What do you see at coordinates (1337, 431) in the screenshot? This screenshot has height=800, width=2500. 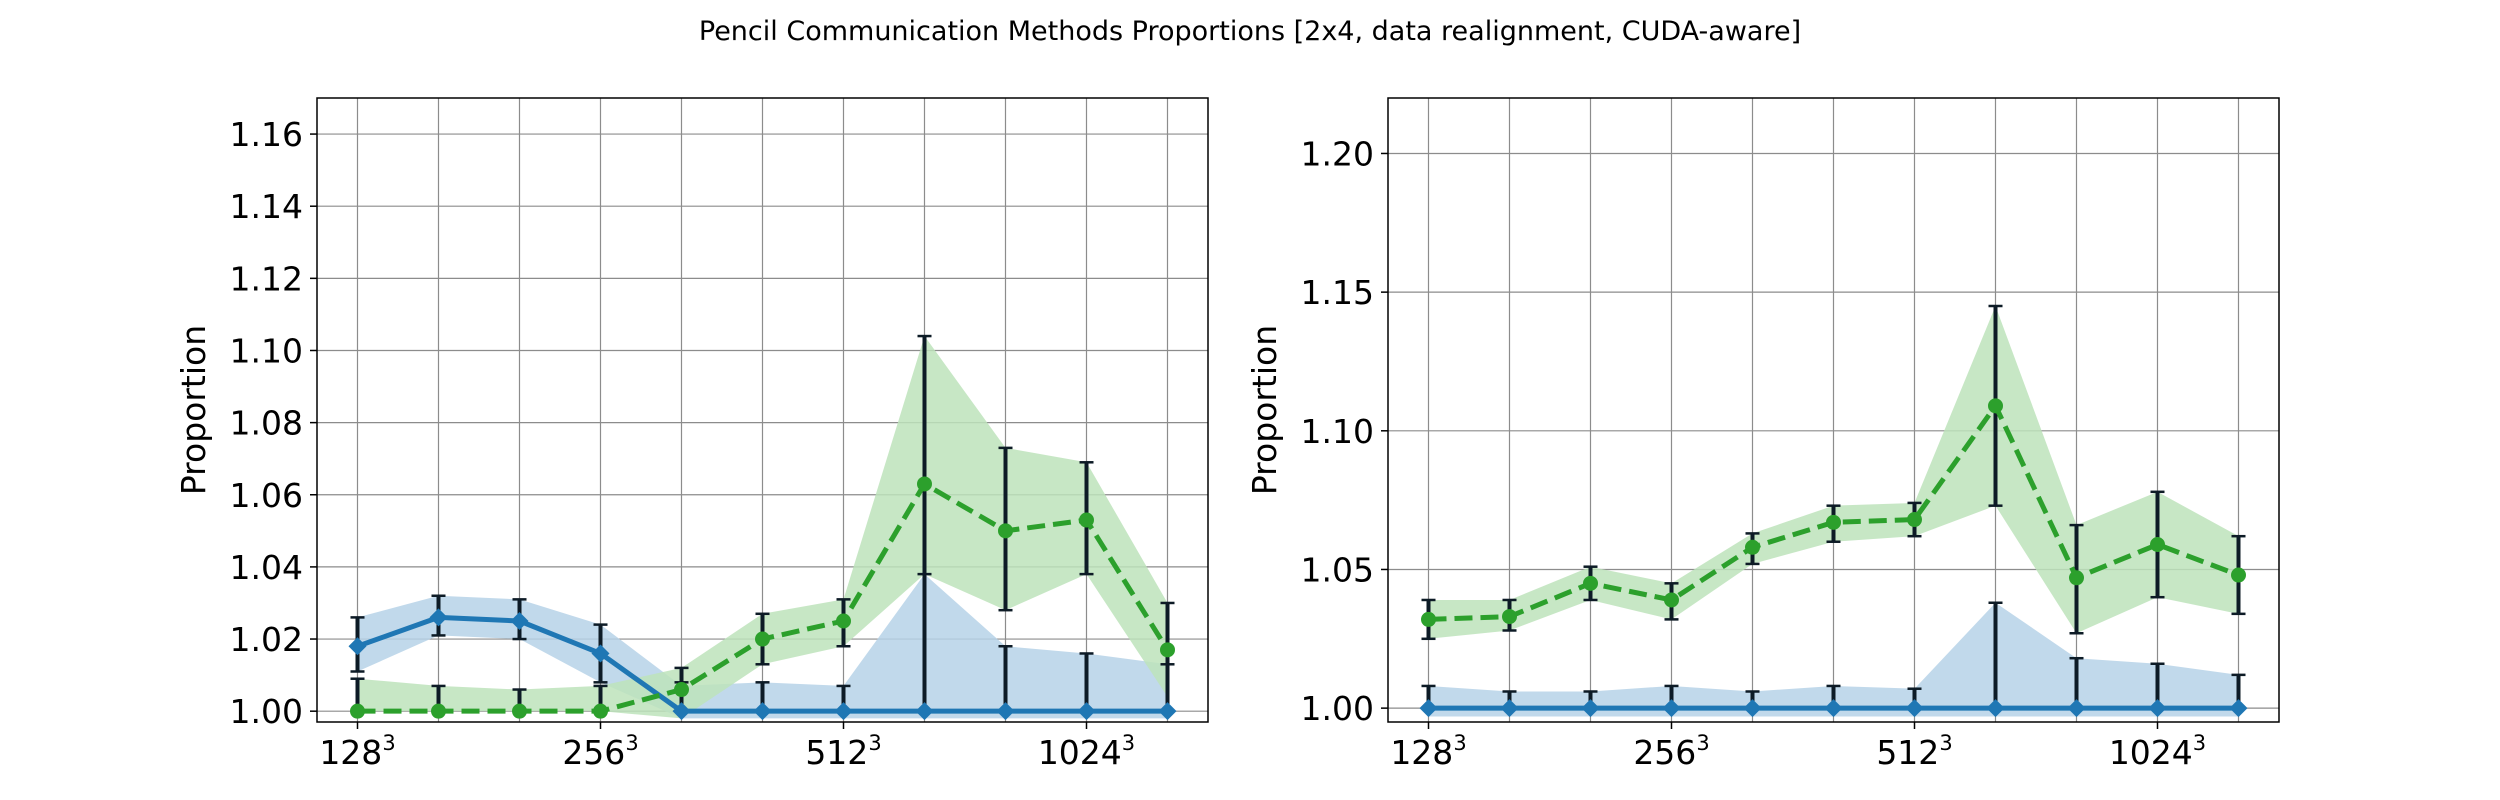 I see `y-tick-label-2: 1.10` at bounding box center [1337, 431].